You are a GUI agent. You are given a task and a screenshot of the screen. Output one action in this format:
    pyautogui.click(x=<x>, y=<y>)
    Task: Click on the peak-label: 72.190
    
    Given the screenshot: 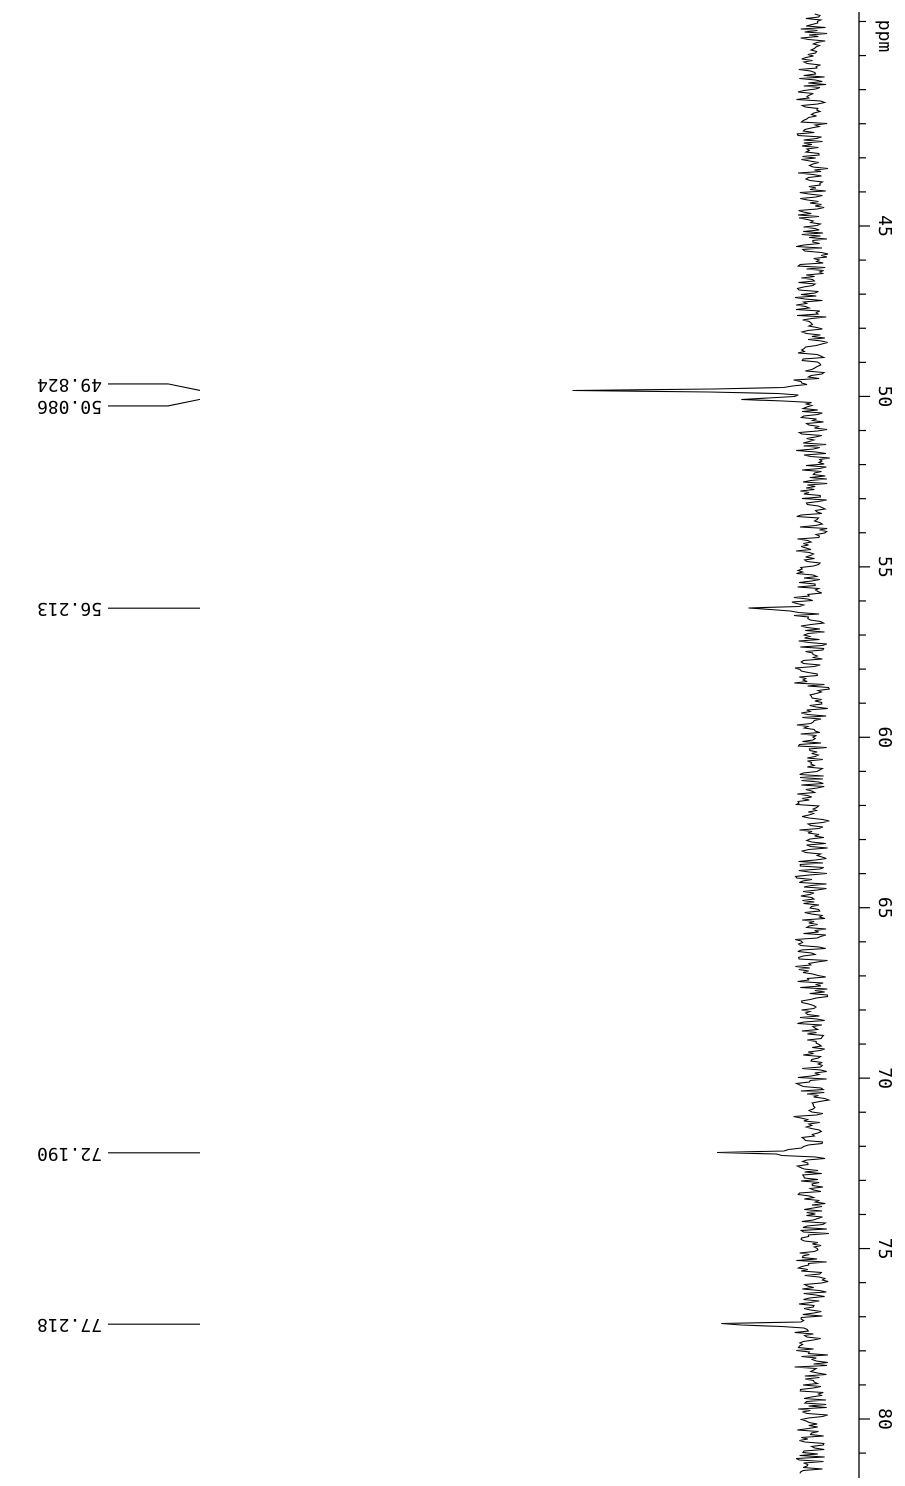 What is the action you would take?
    pyautogui.click(x=69, y=1153)
    